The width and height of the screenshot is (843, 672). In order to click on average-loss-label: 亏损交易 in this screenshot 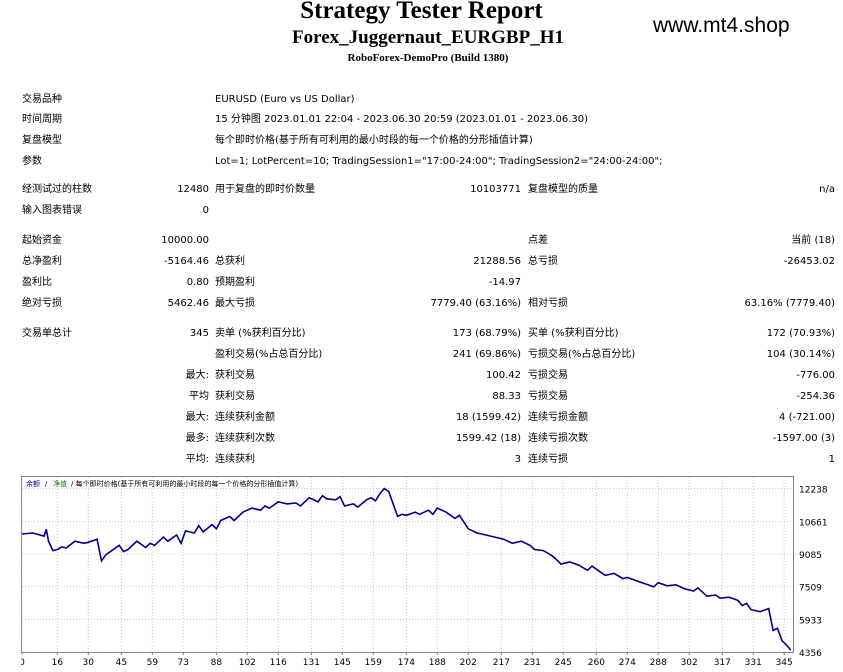, I will do `click(548, 396)`.